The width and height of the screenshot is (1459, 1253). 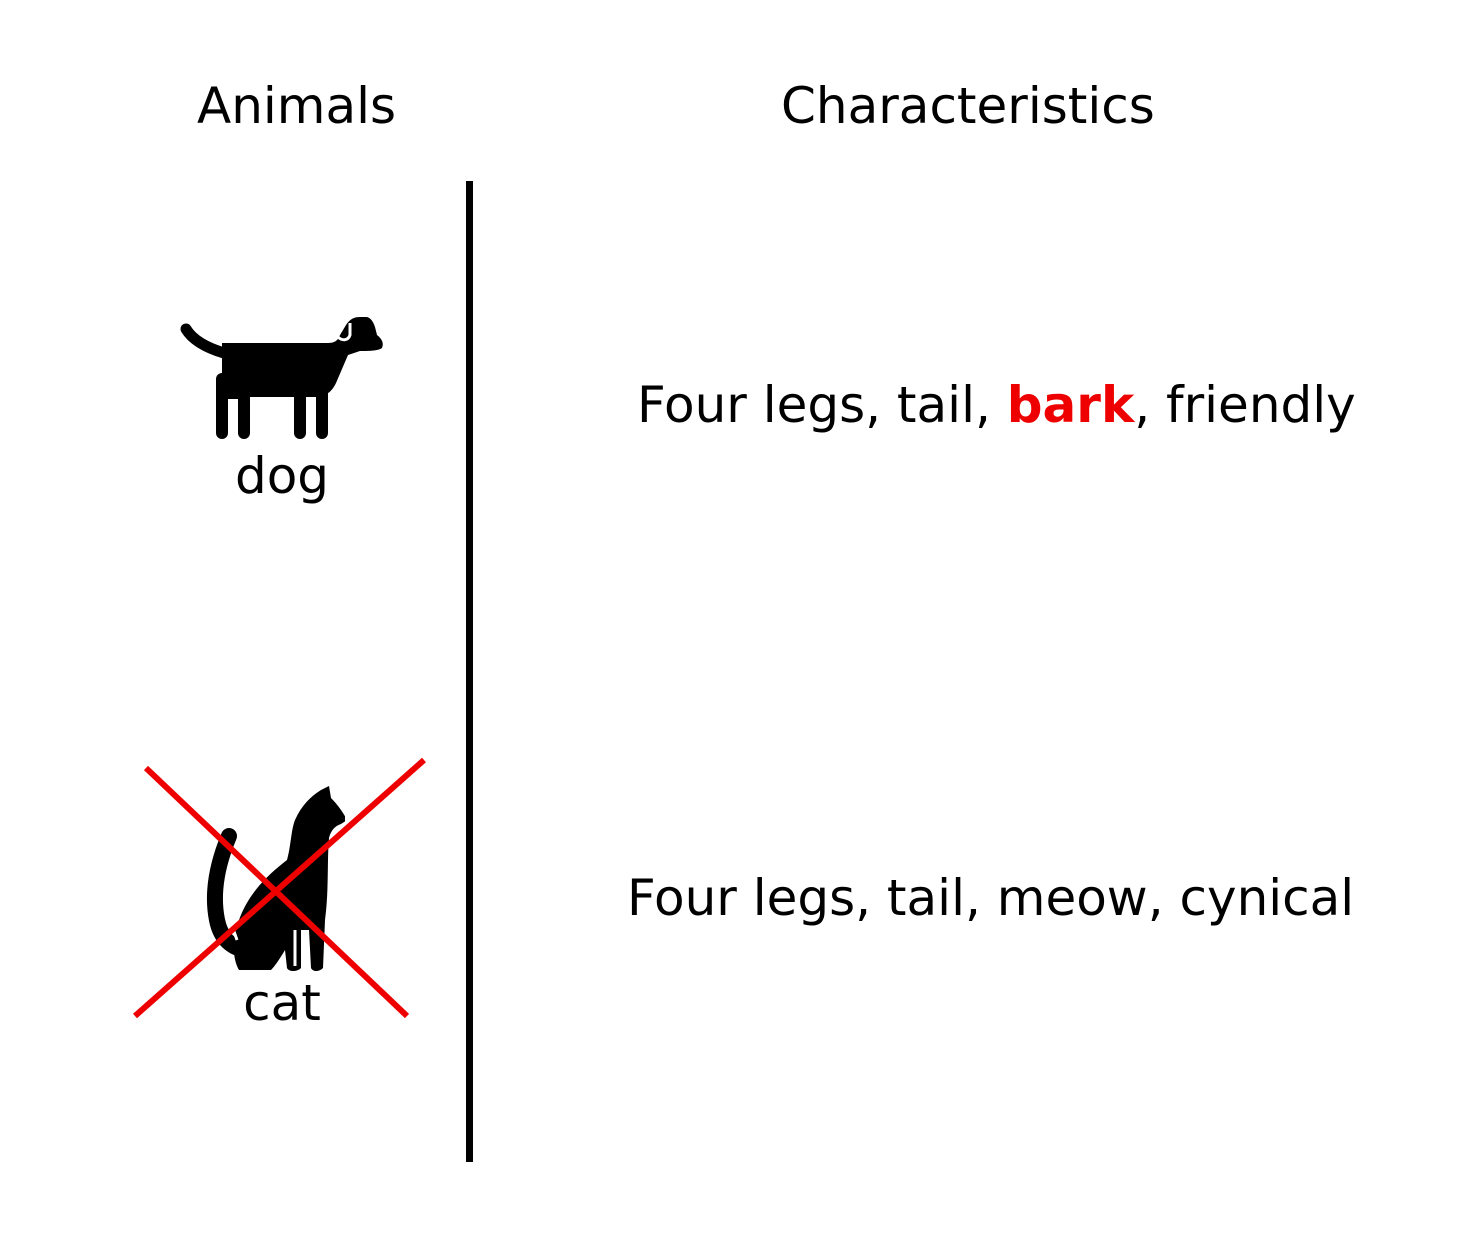 What do you see at coordinates (281, 378) in the screenshot?
I see `dog-icon` at bounding box center [281, 378].